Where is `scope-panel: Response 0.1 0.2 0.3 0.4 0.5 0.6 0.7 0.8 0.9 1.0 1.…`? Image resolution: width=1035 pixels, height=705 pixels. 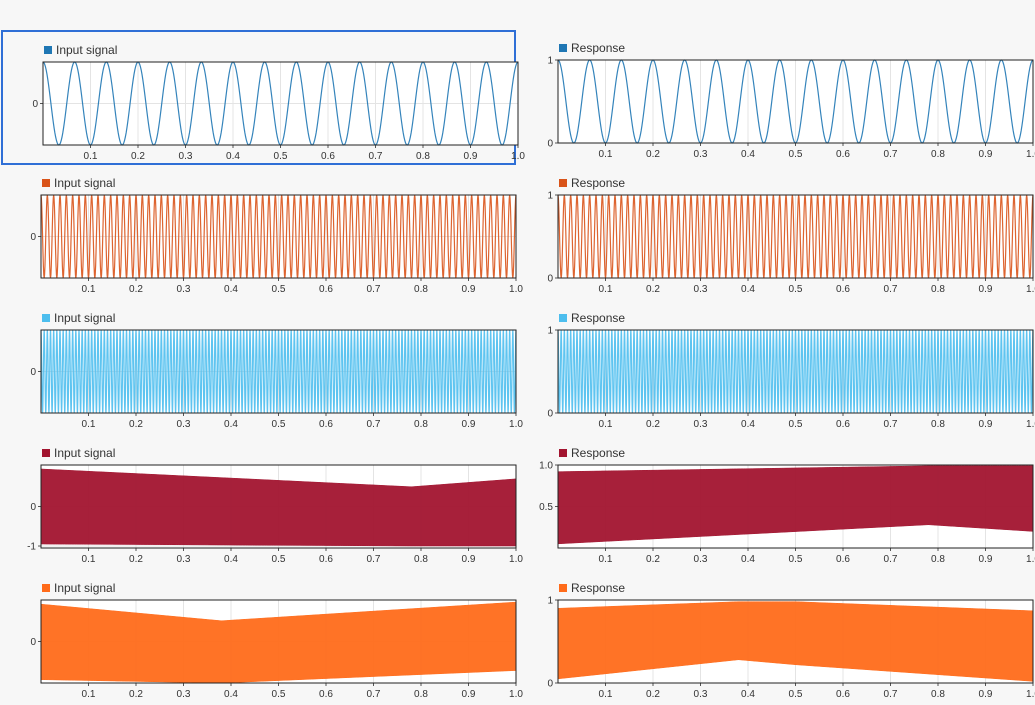
scope-panel: Response 0.1 0.2 0.3 0.4 0.5 0.6 0.7 0.8 0.9 1.0 1.… is located at coordinates (776, 502).